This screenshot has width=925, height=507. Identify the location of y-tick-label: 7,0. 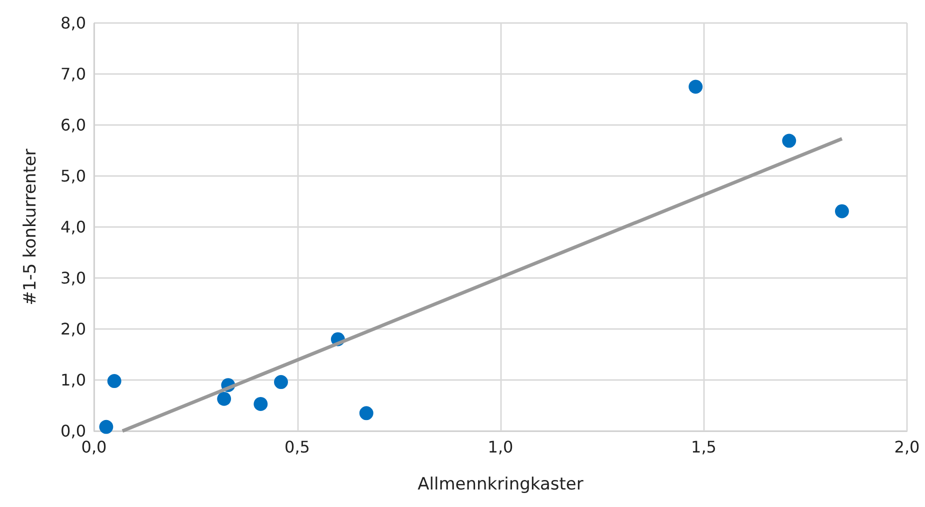
(73, 74).